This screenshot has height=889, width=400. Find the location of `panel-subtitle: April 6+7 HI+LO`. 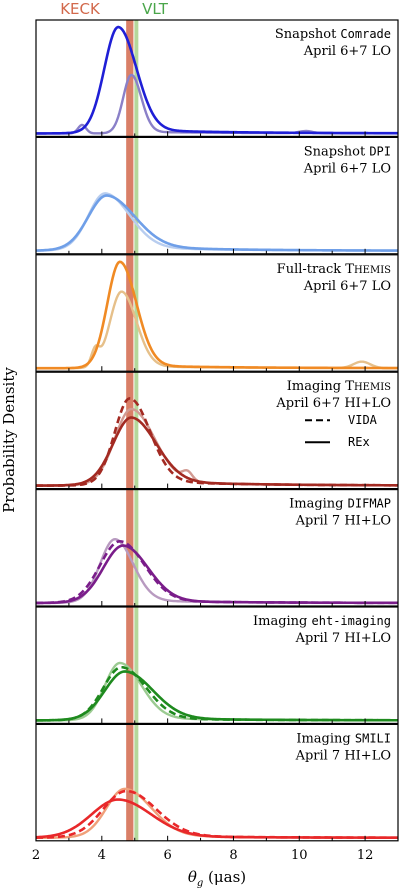

panel-subtitle: April 6+7 HI+LO is located at coordinates (333, 403).